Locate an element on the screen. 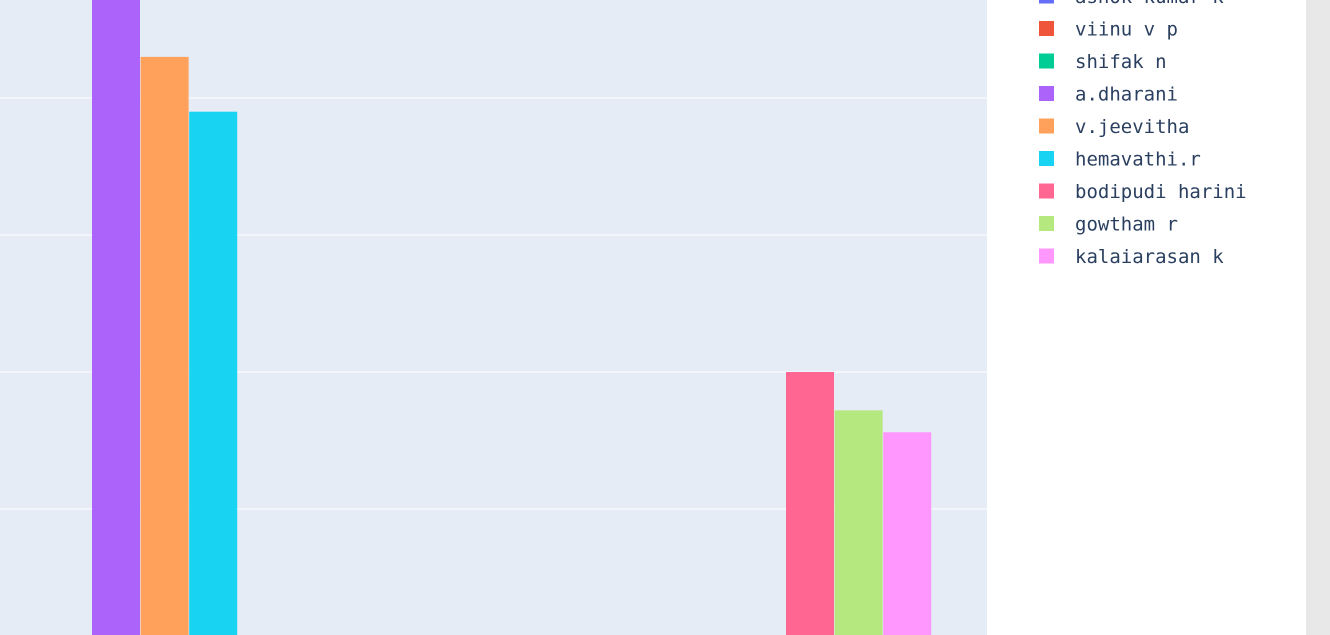 This screenshot has height=635, width=1330. legend-label: shifak n is located at coordinates (1121, 62).